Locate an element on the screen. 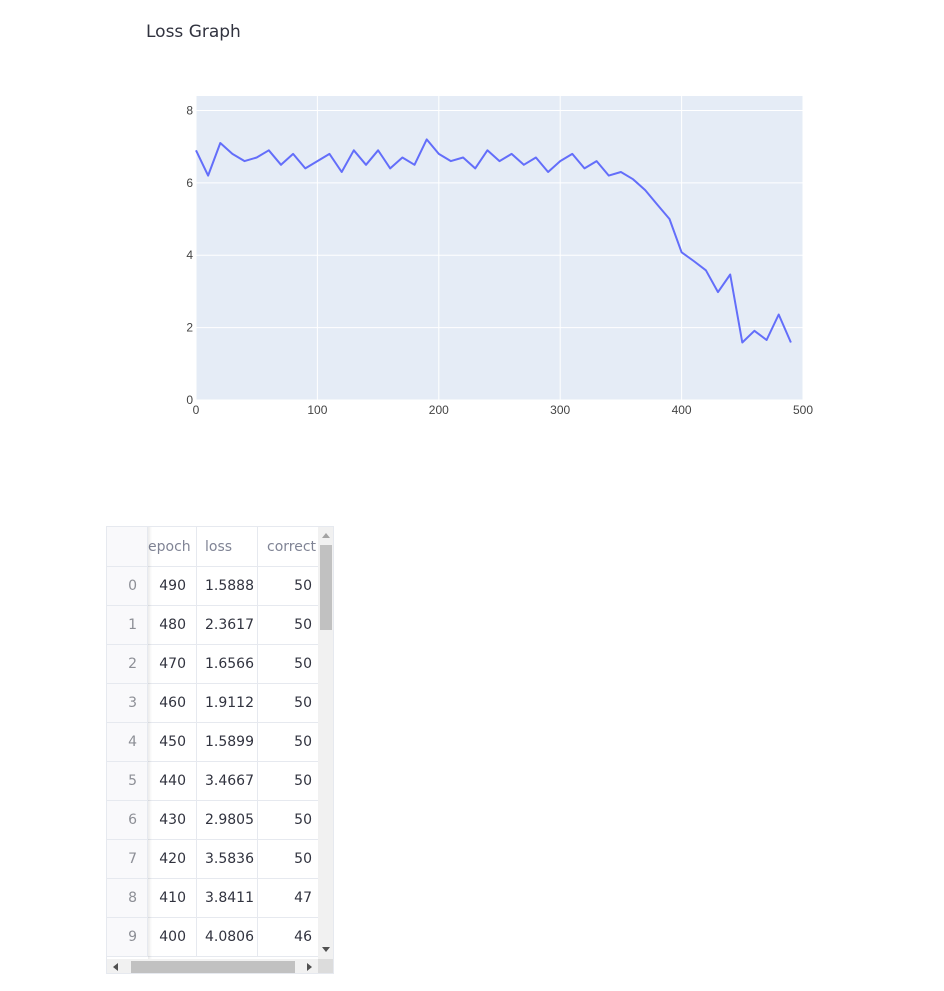 The height and width of the screenshot is (991, 944). table-row: 7 420 3.5836 50 is located at coordinates (212, 859).